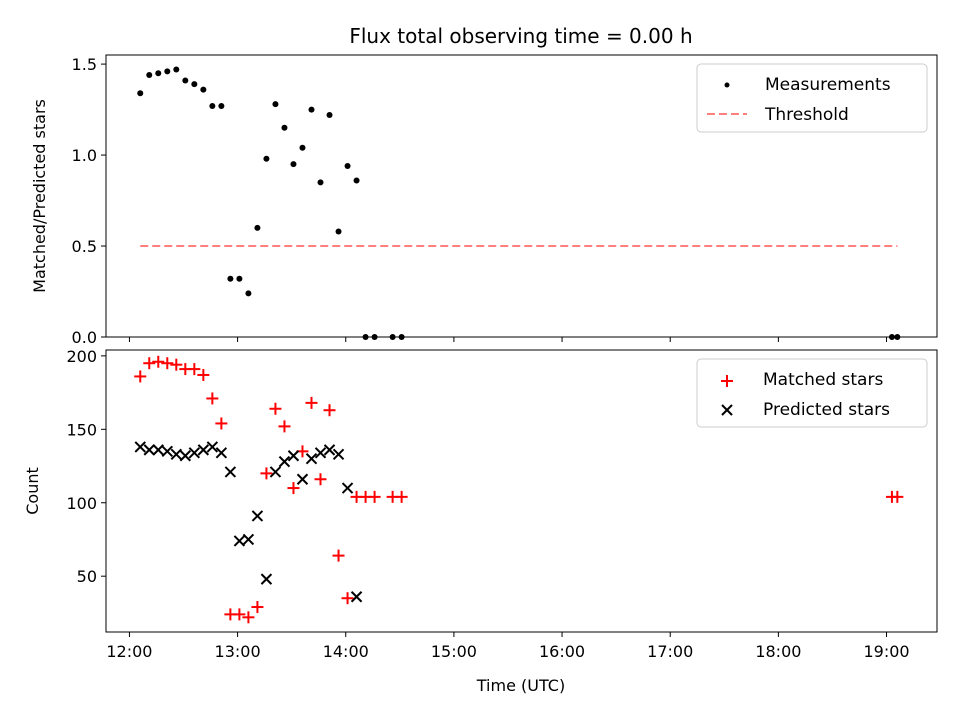 This screenshot has height=720, width=960. I want to click on legend-matched-label: Matched stars, so click(823, 380).